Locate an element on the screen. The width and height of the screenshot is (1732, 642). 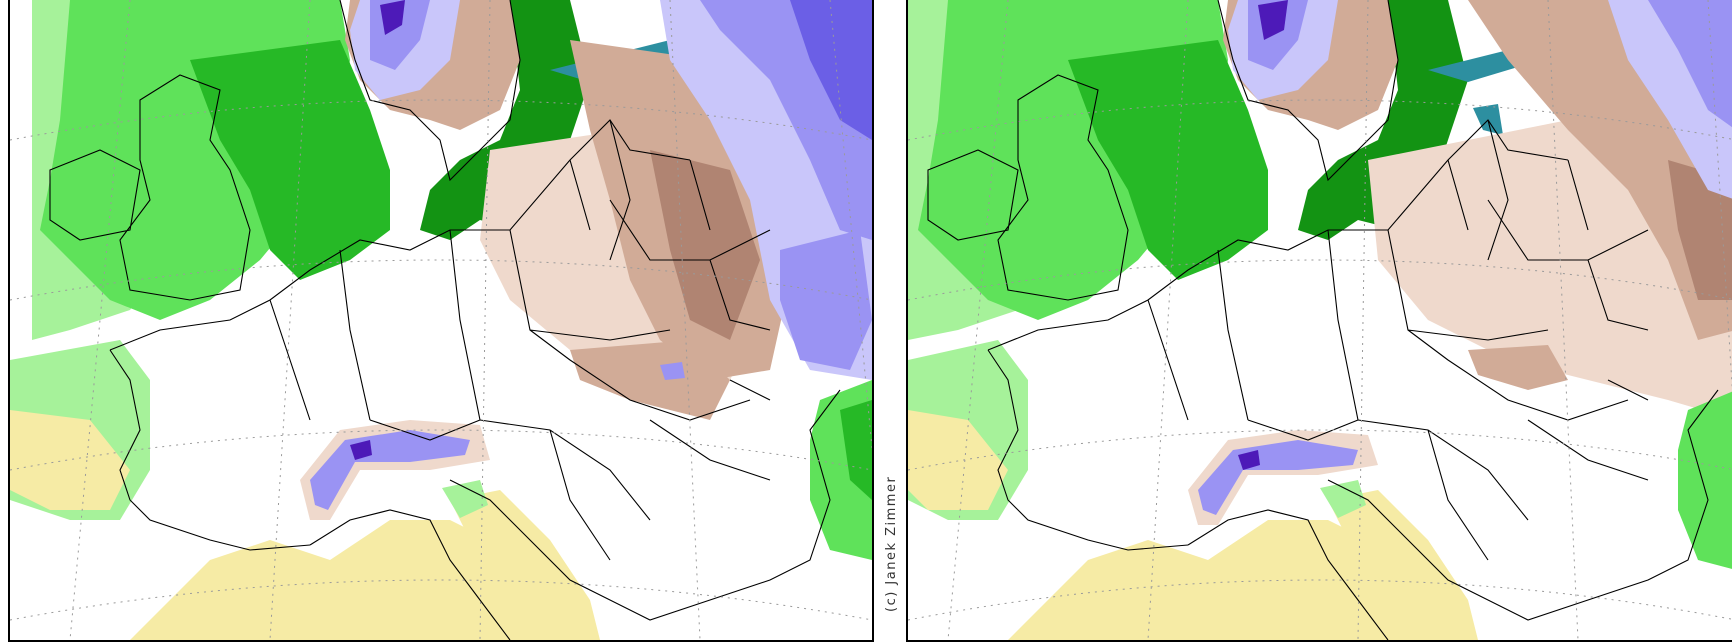
black-sea-dark-field is located at coordinates (856, 450).